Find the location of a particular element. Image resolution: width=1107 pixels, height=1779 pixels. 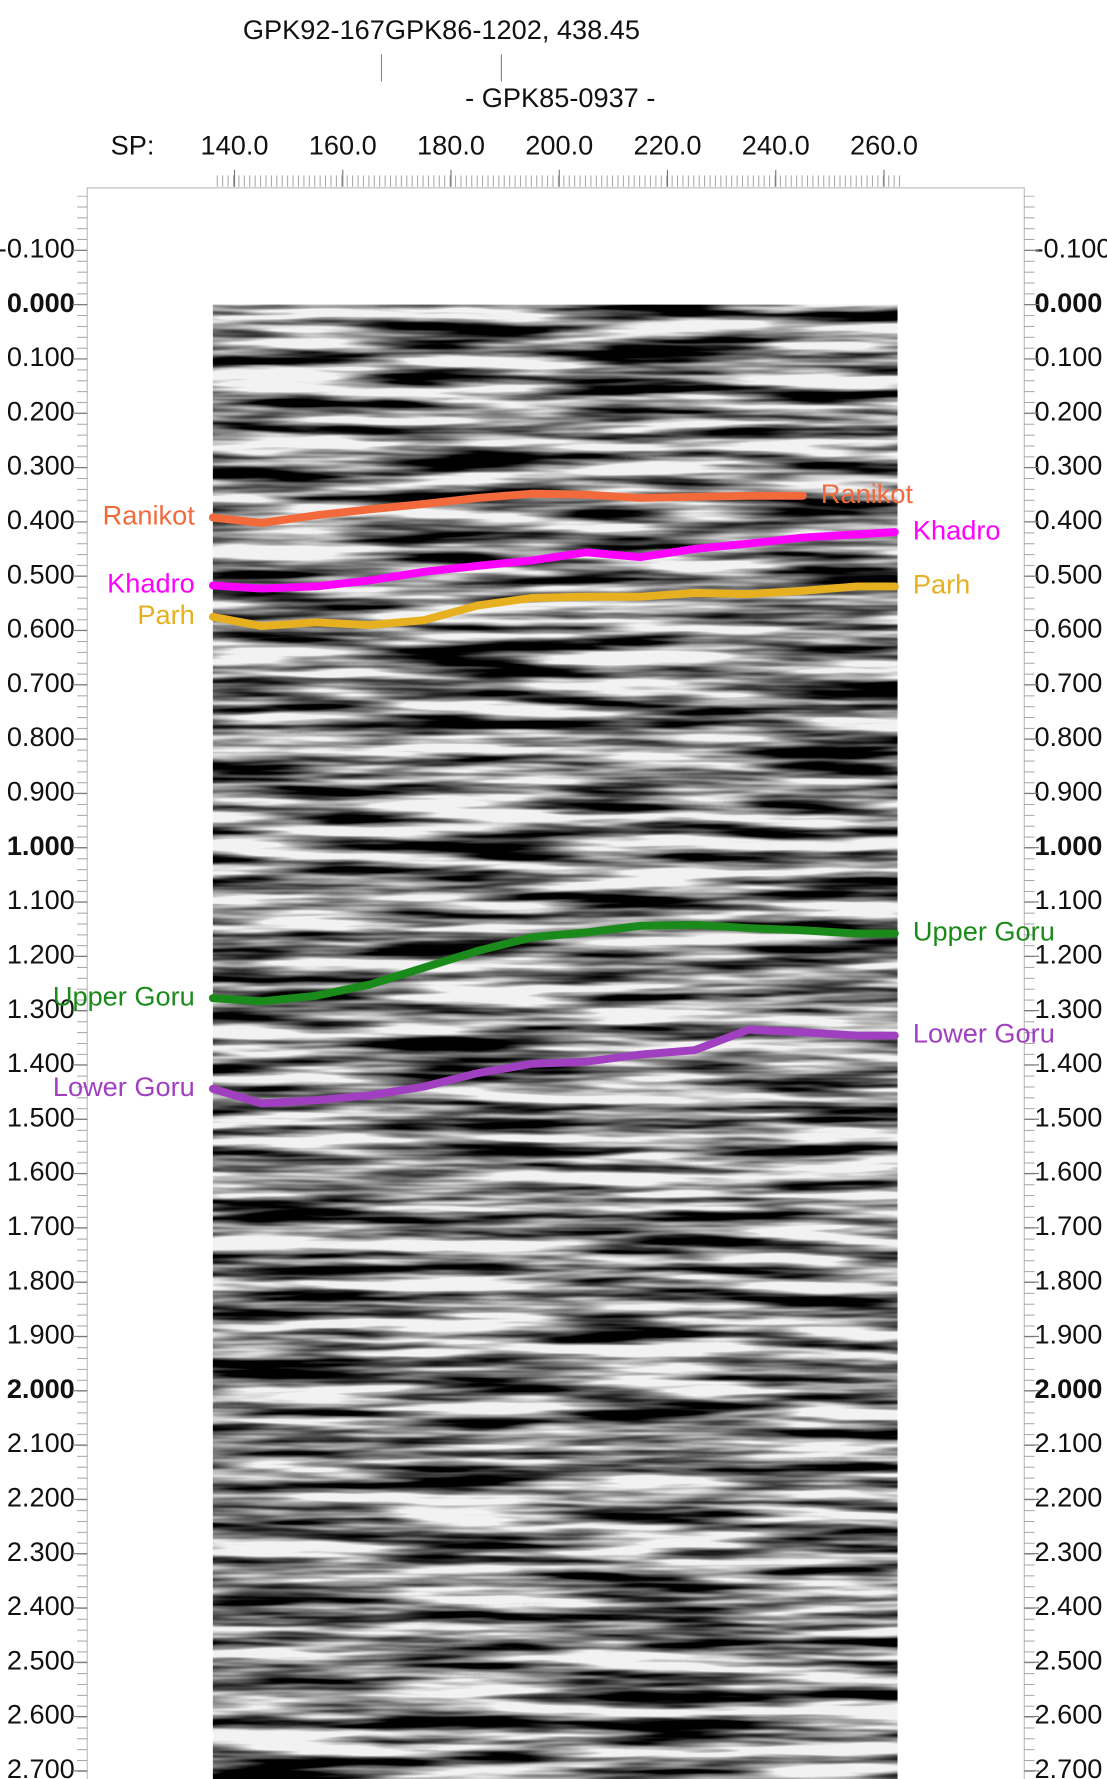

y-tick-label: 2.100 is located at coordinates (41, 1442).